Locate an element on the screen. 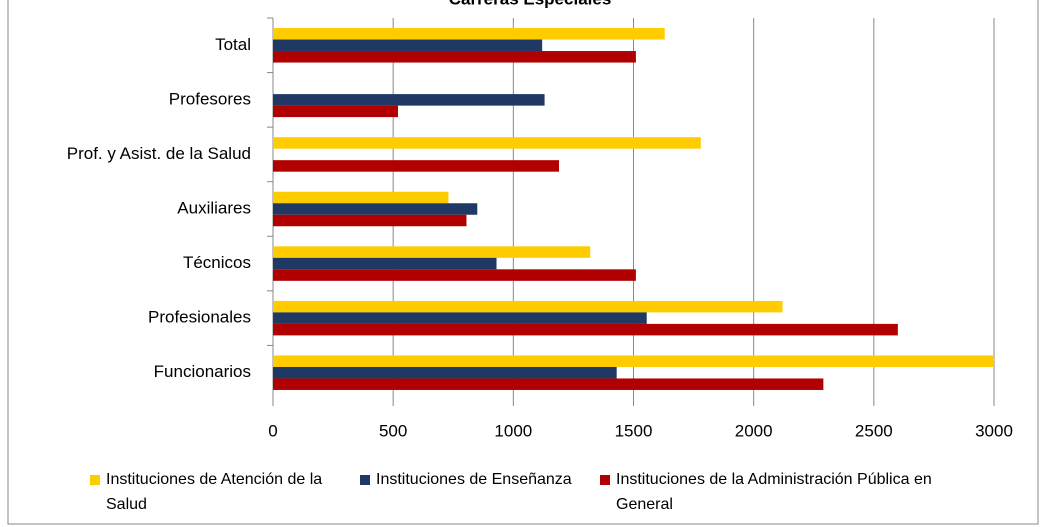 Image resolution: width=1042 pixels, height=527 pixels. x-tick-label: 2500 is located at coordinates (874, 430).